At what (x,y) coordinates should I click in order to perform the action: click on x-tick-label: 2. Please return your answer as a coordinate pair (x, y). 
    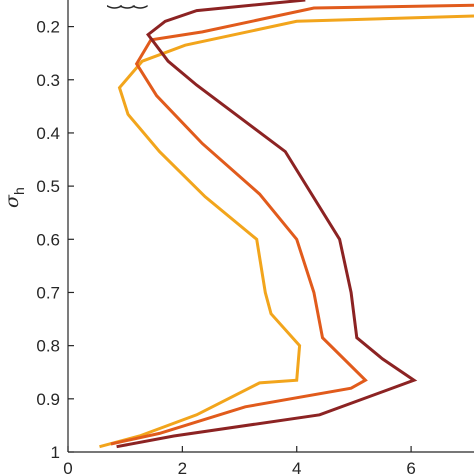
    Looking at the image, I should click on (182, 466).